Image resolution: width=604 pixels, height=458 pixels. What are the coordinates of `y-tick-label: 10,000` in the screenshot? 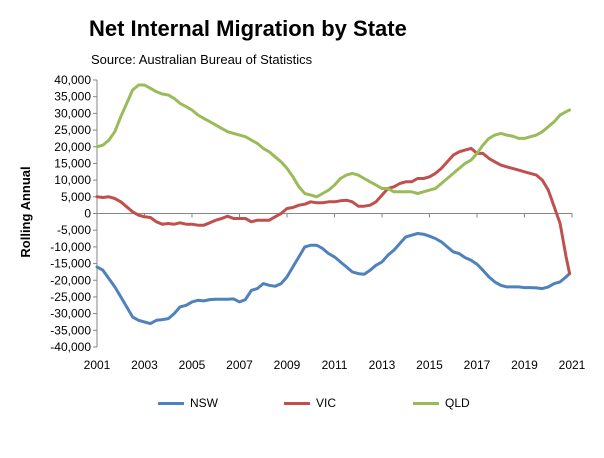 It's located at (72, 180).